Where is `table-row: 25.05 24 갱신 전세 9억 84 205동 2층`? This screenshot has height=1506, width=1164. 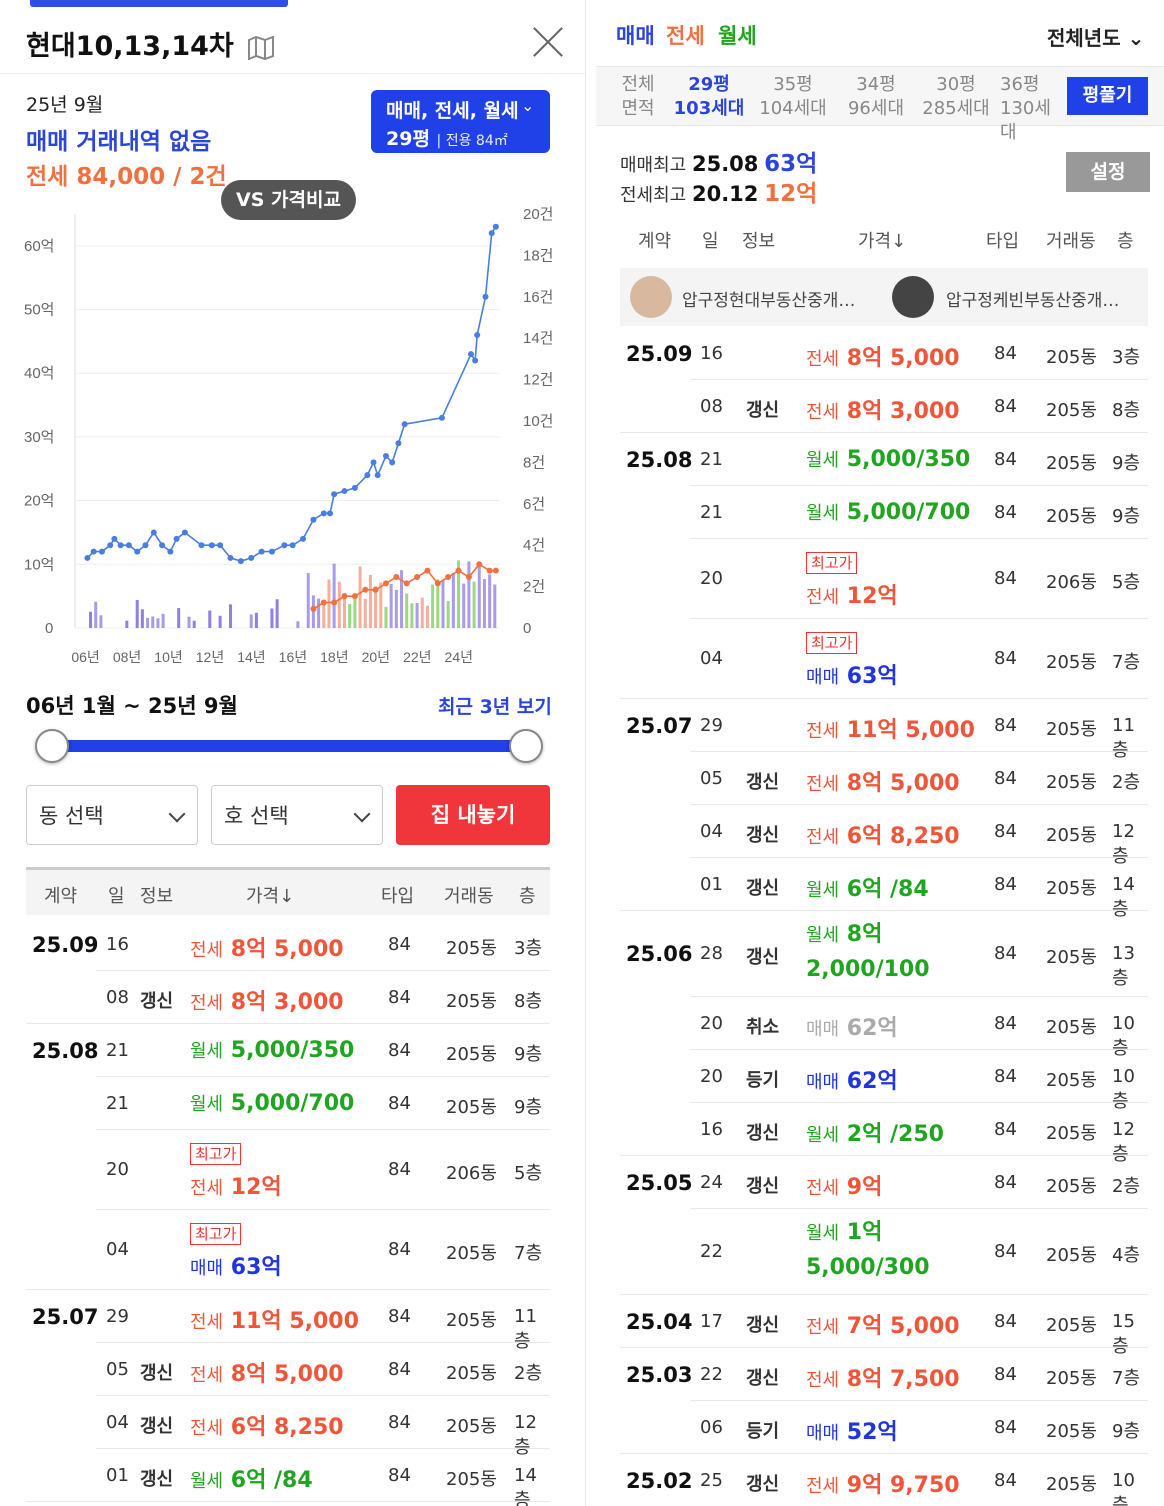 table-row: 25.05 24 갱신 전세 9억 84 205동 2층 is located at coordinates (884, 1182).